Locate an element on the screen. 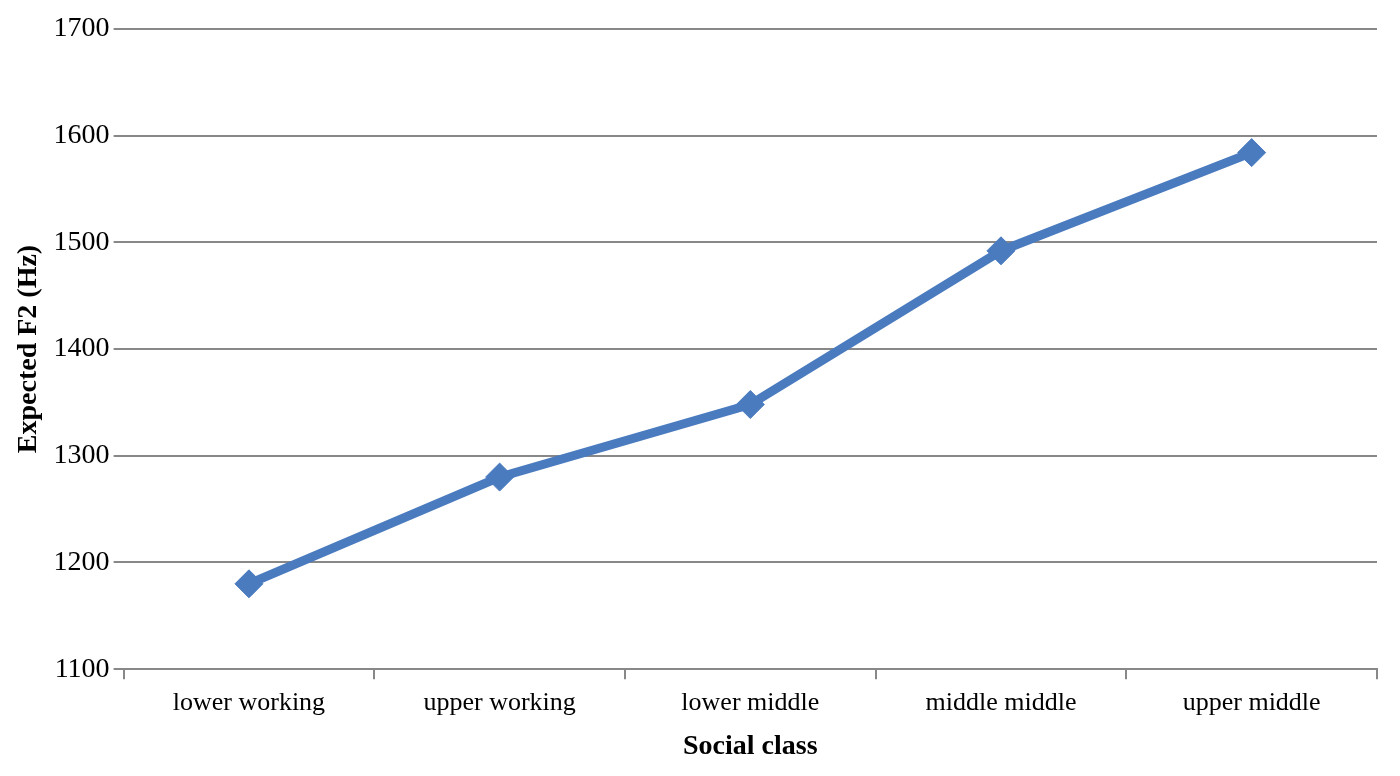 The image size is (1400, 776). x-axis-title: Social class is located at coordinates (750, 745).